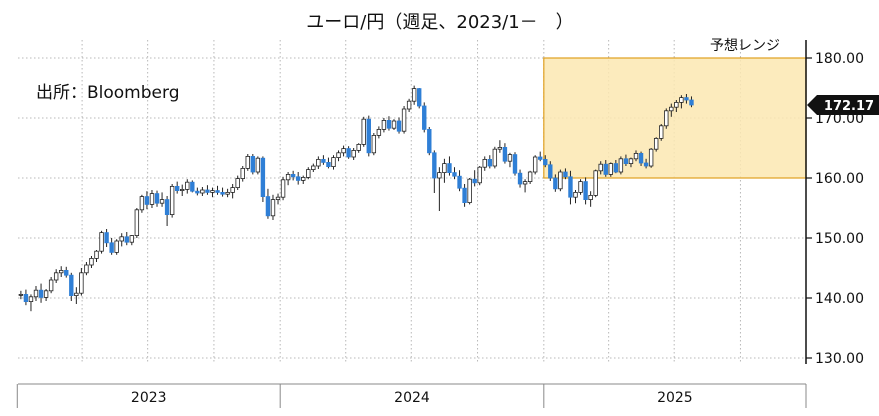 This screenshot has width=879, height=416. Describe the element at coordinates (839, 239) in the screenshot. I see `y-tick-label: 150.00` at that location.